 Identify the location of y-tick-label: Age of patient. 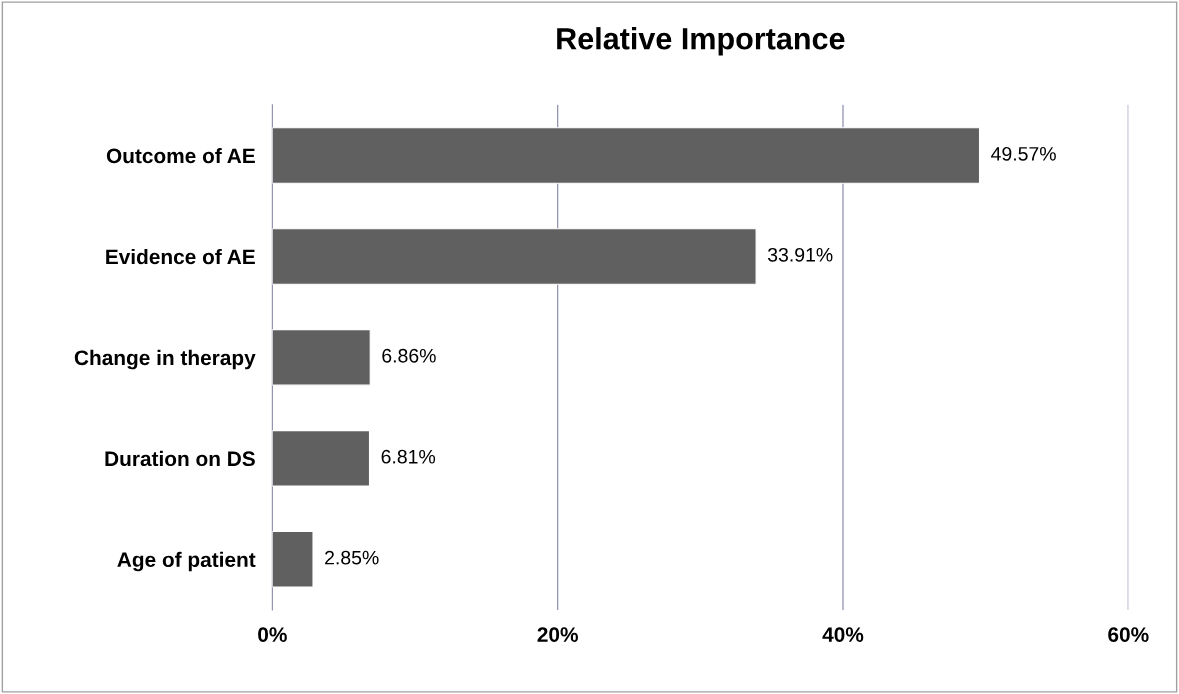
(186, 561).